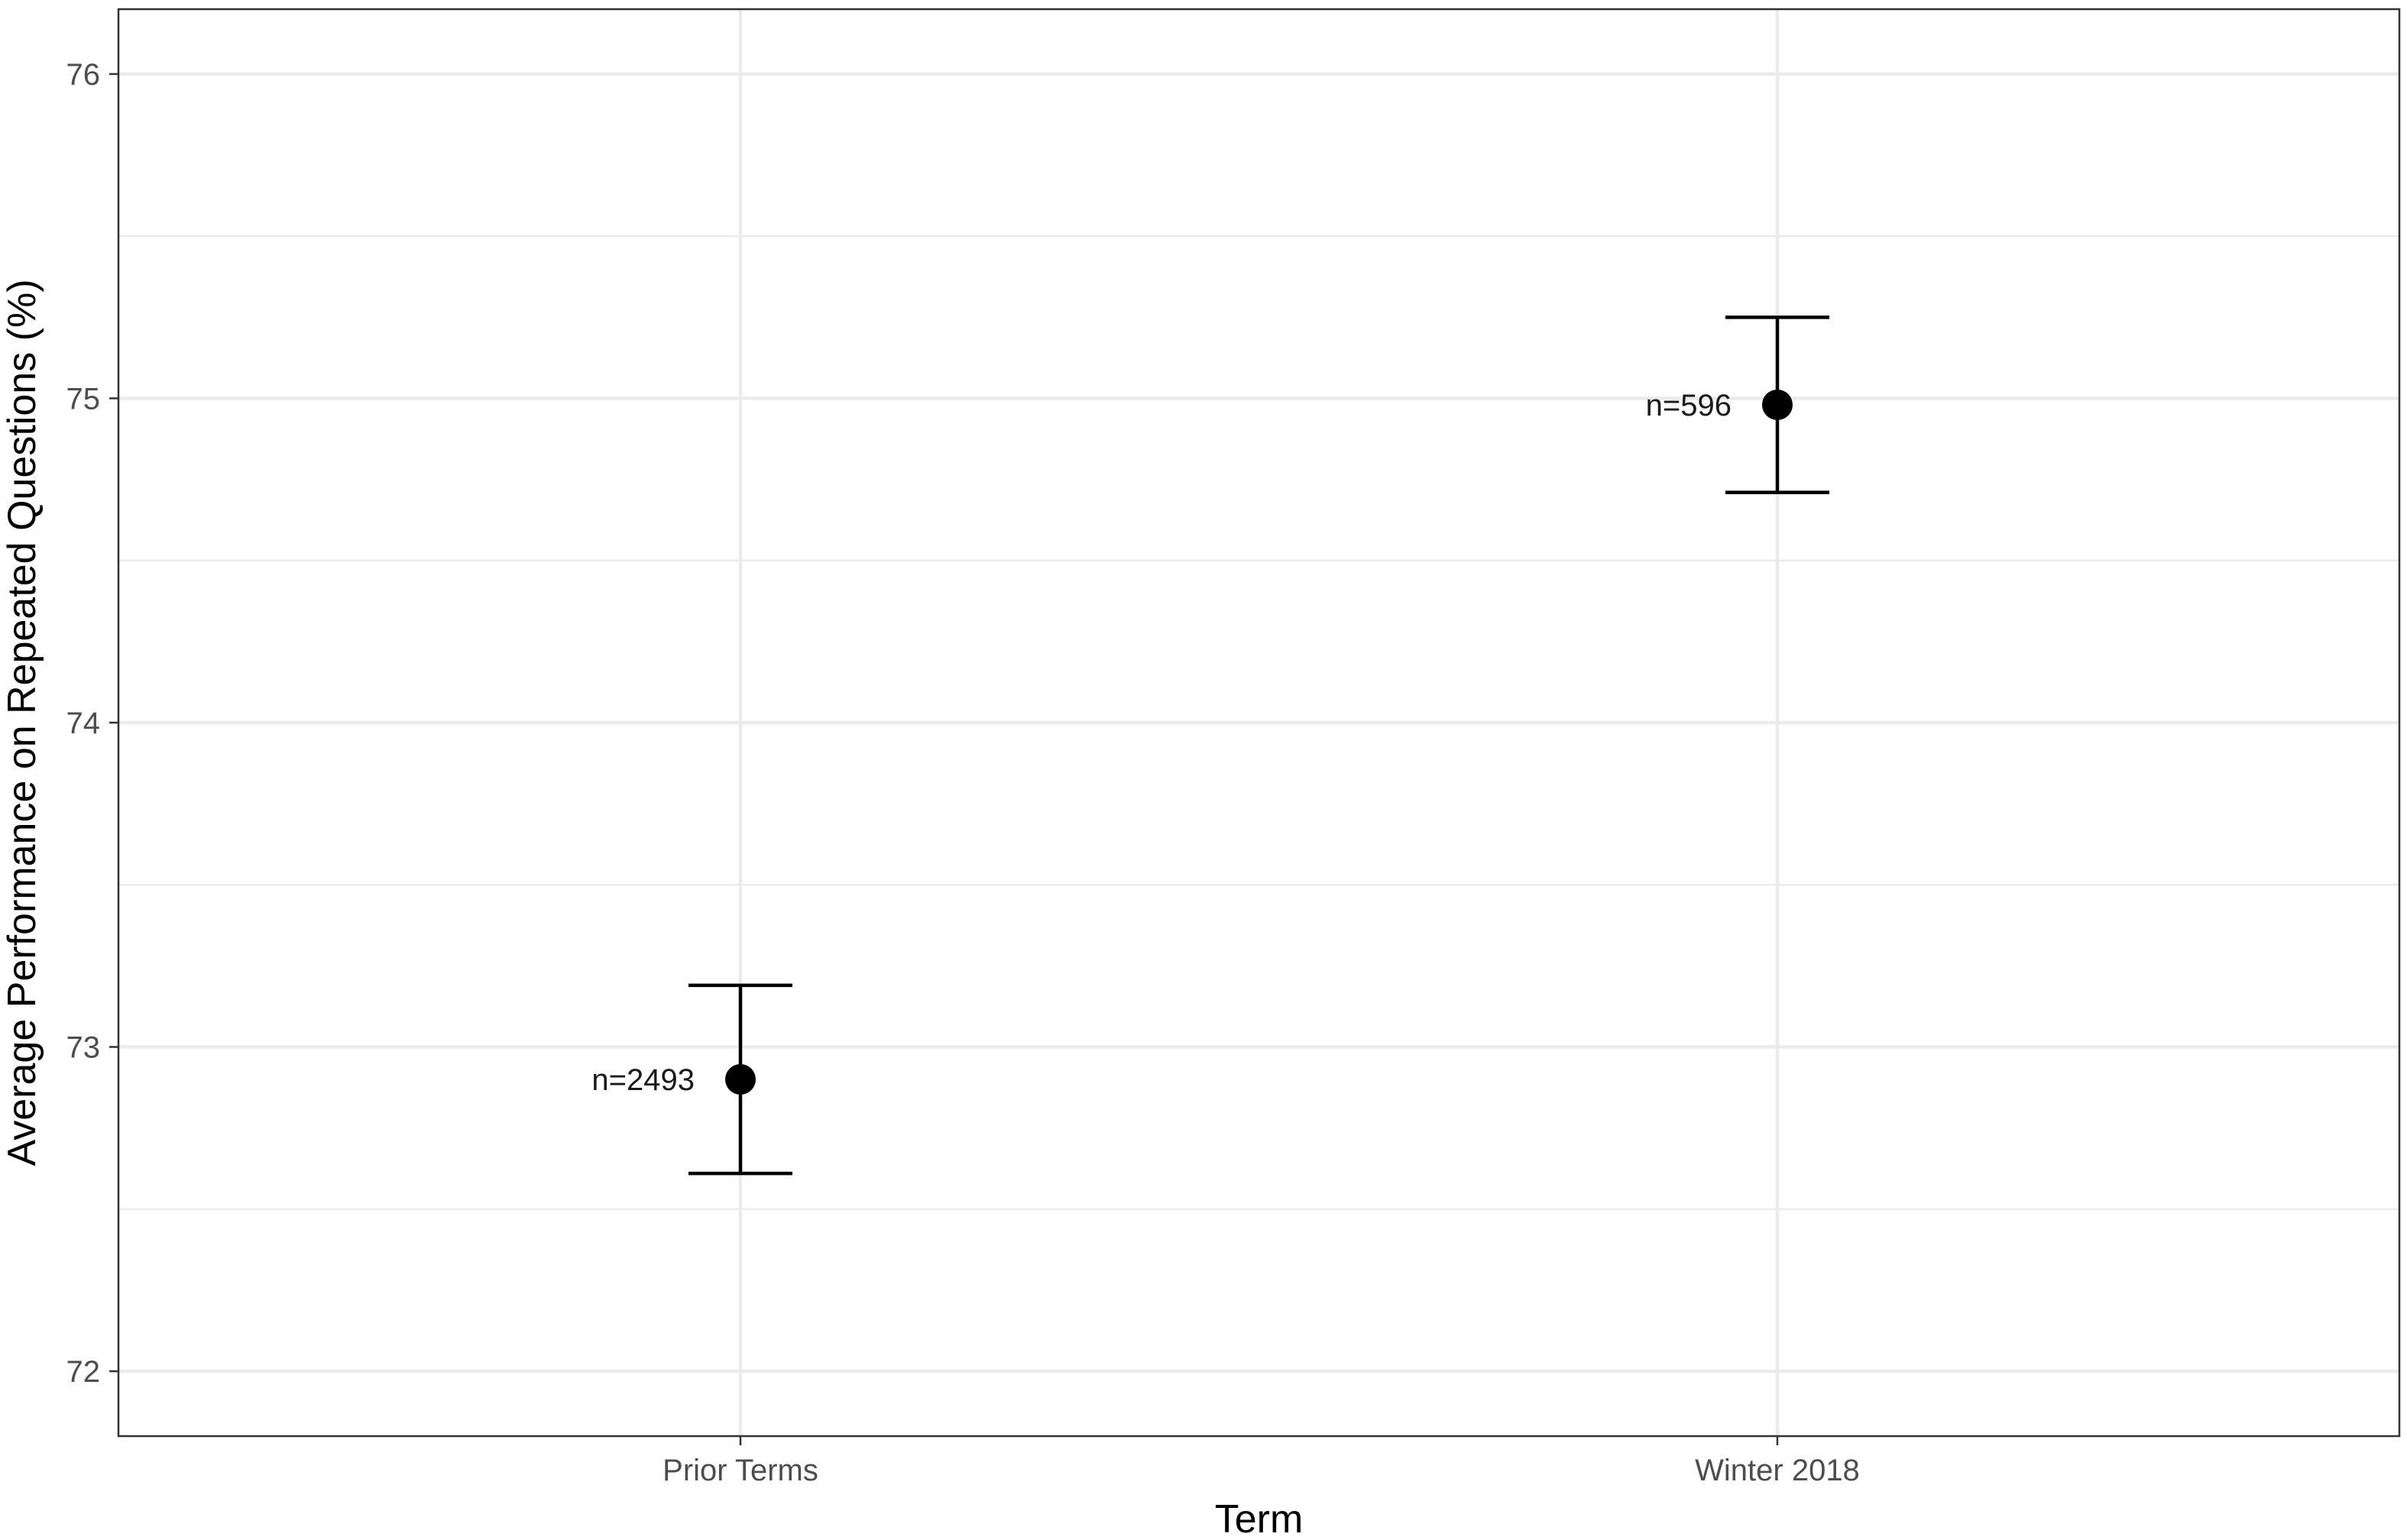 The height and width of the screenshot is (1540, 2407). Describe the element at coordinates (83, 1048) in the screenshot. I see `y-tick-label: 73` at that location.